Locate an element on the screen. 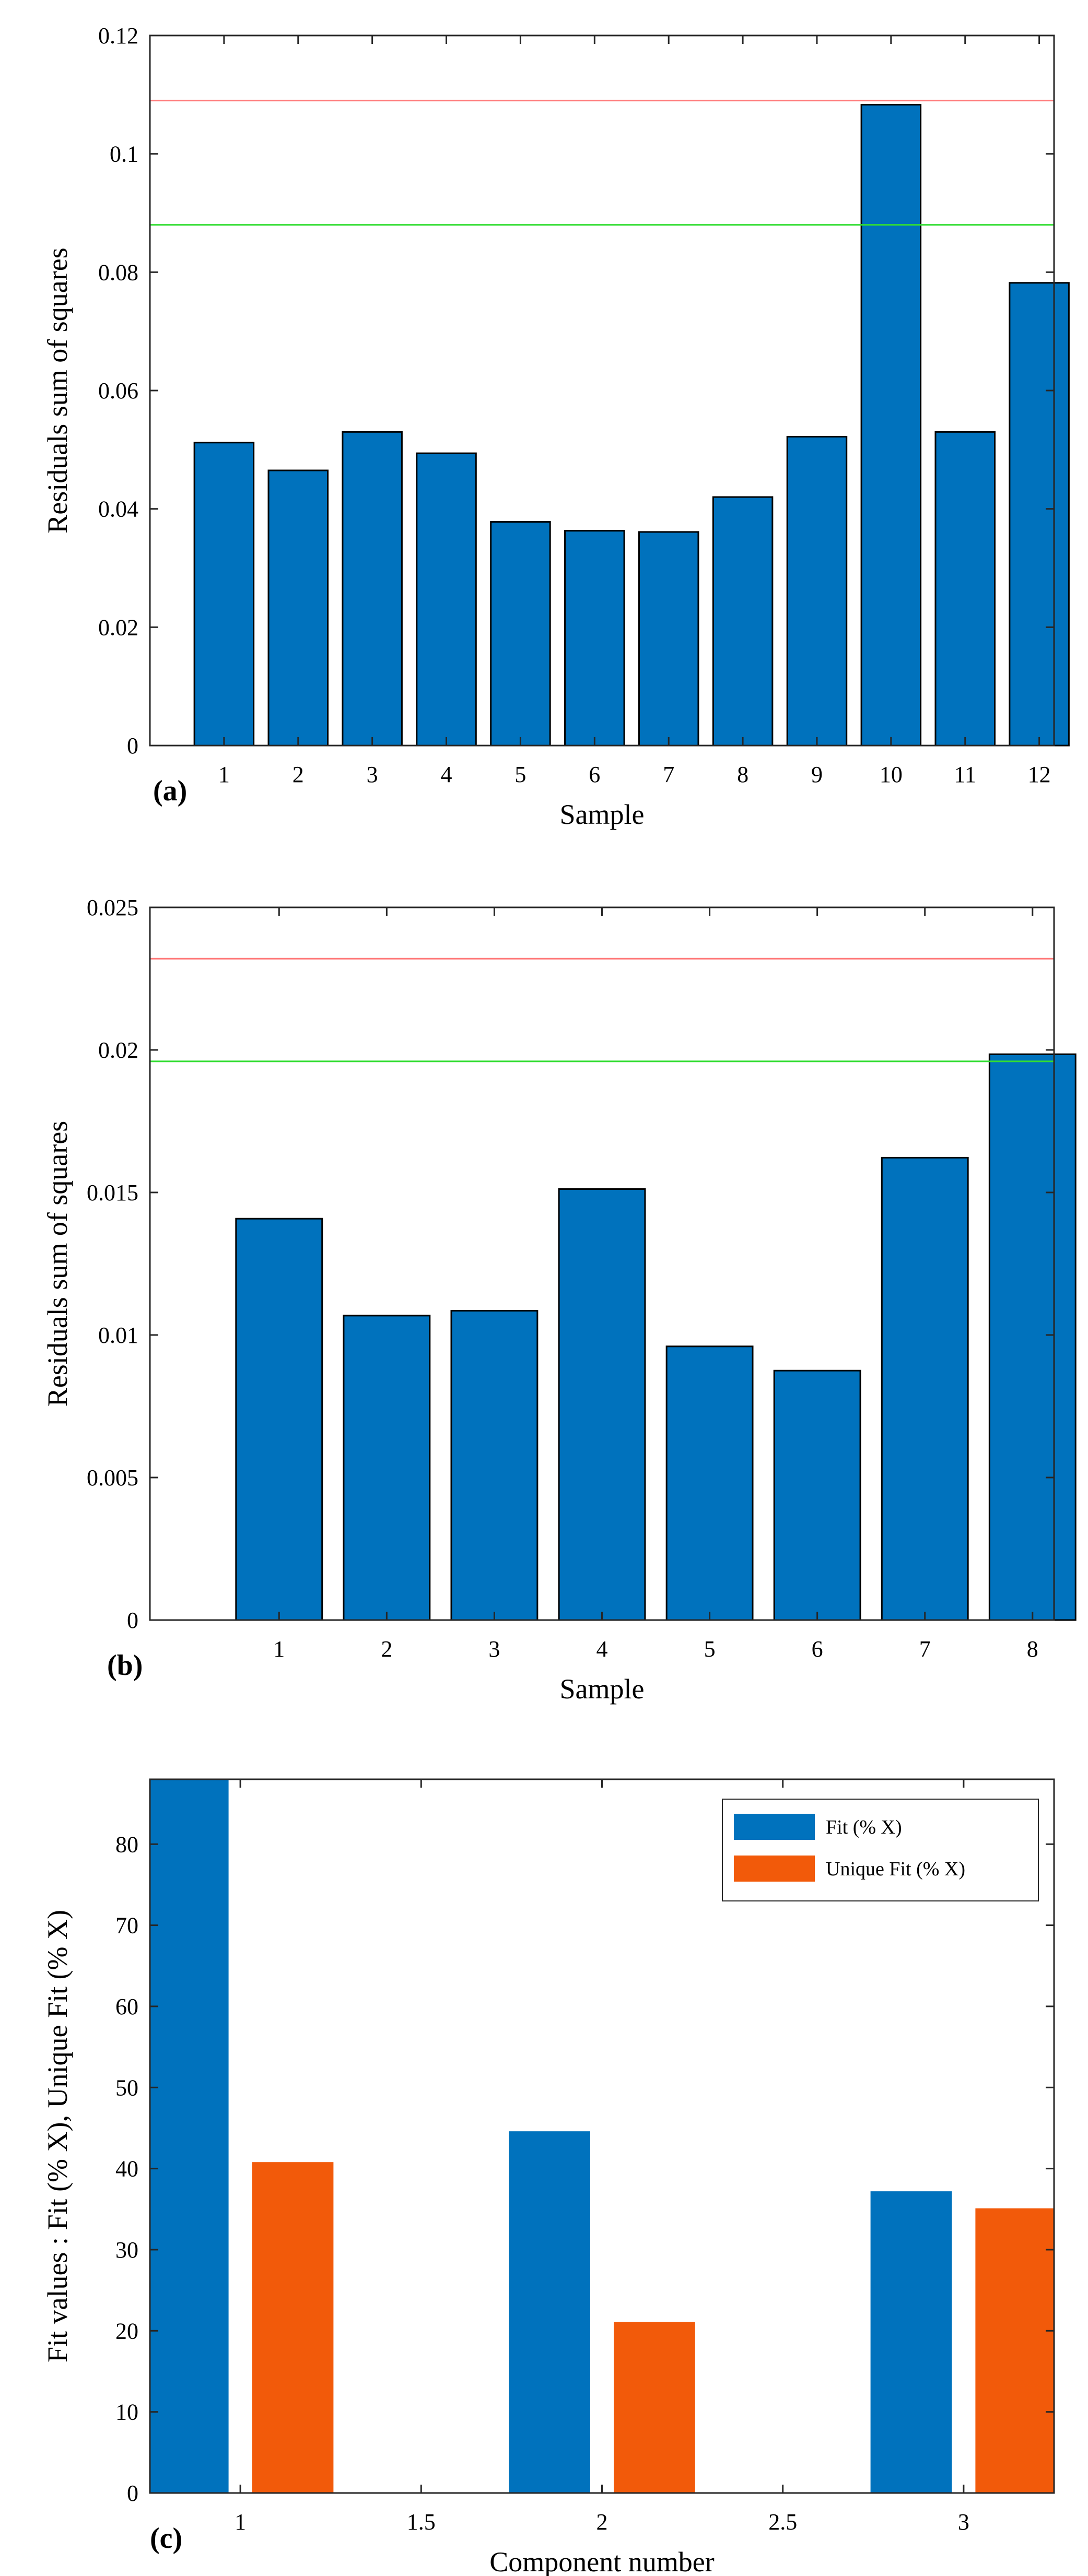  panel-c-x-tick-label: 3 is located at coordinates (964, 2522).